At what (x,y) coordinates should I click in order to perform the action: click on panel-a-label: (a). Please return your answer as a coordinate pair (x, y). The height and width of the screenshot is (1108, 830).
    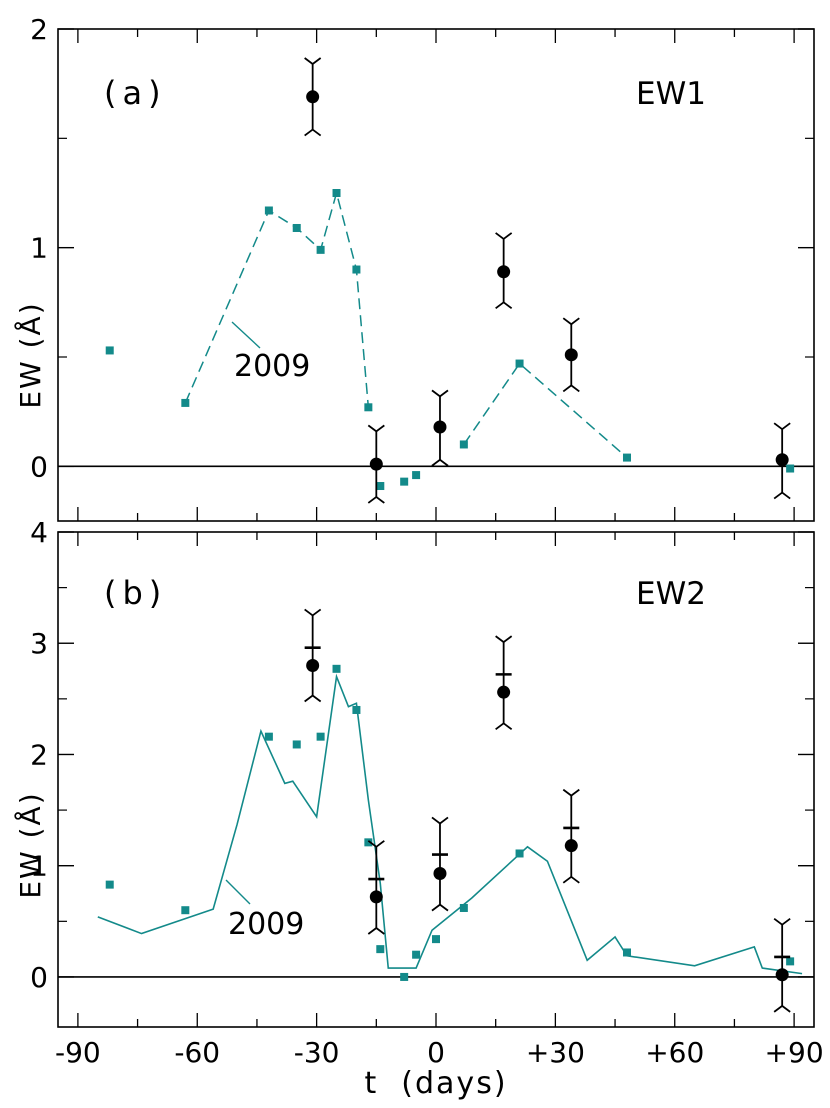
    Looking at the image, I should click on (135, 93).